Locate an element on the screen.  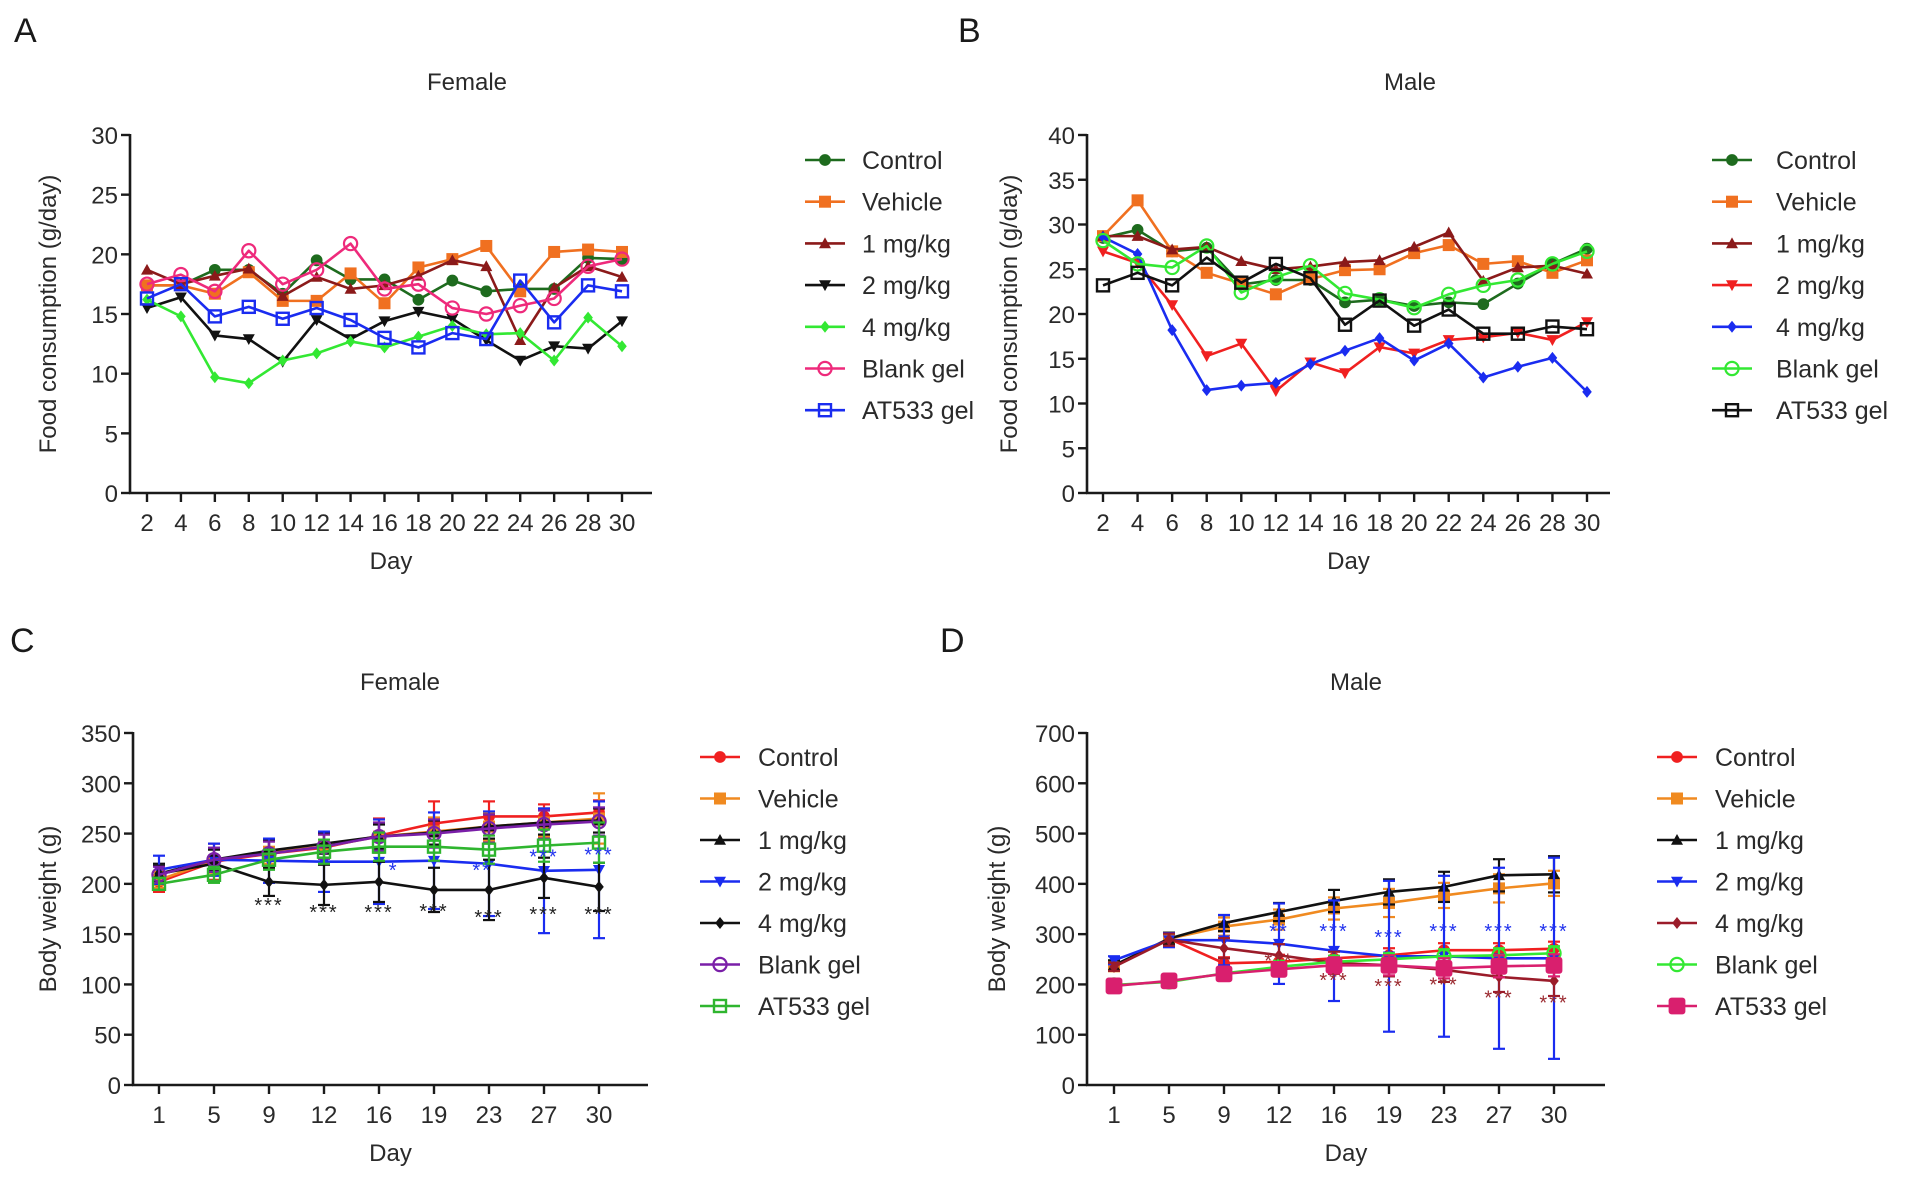
panel-letter: A is located at coordinates (25, 31).